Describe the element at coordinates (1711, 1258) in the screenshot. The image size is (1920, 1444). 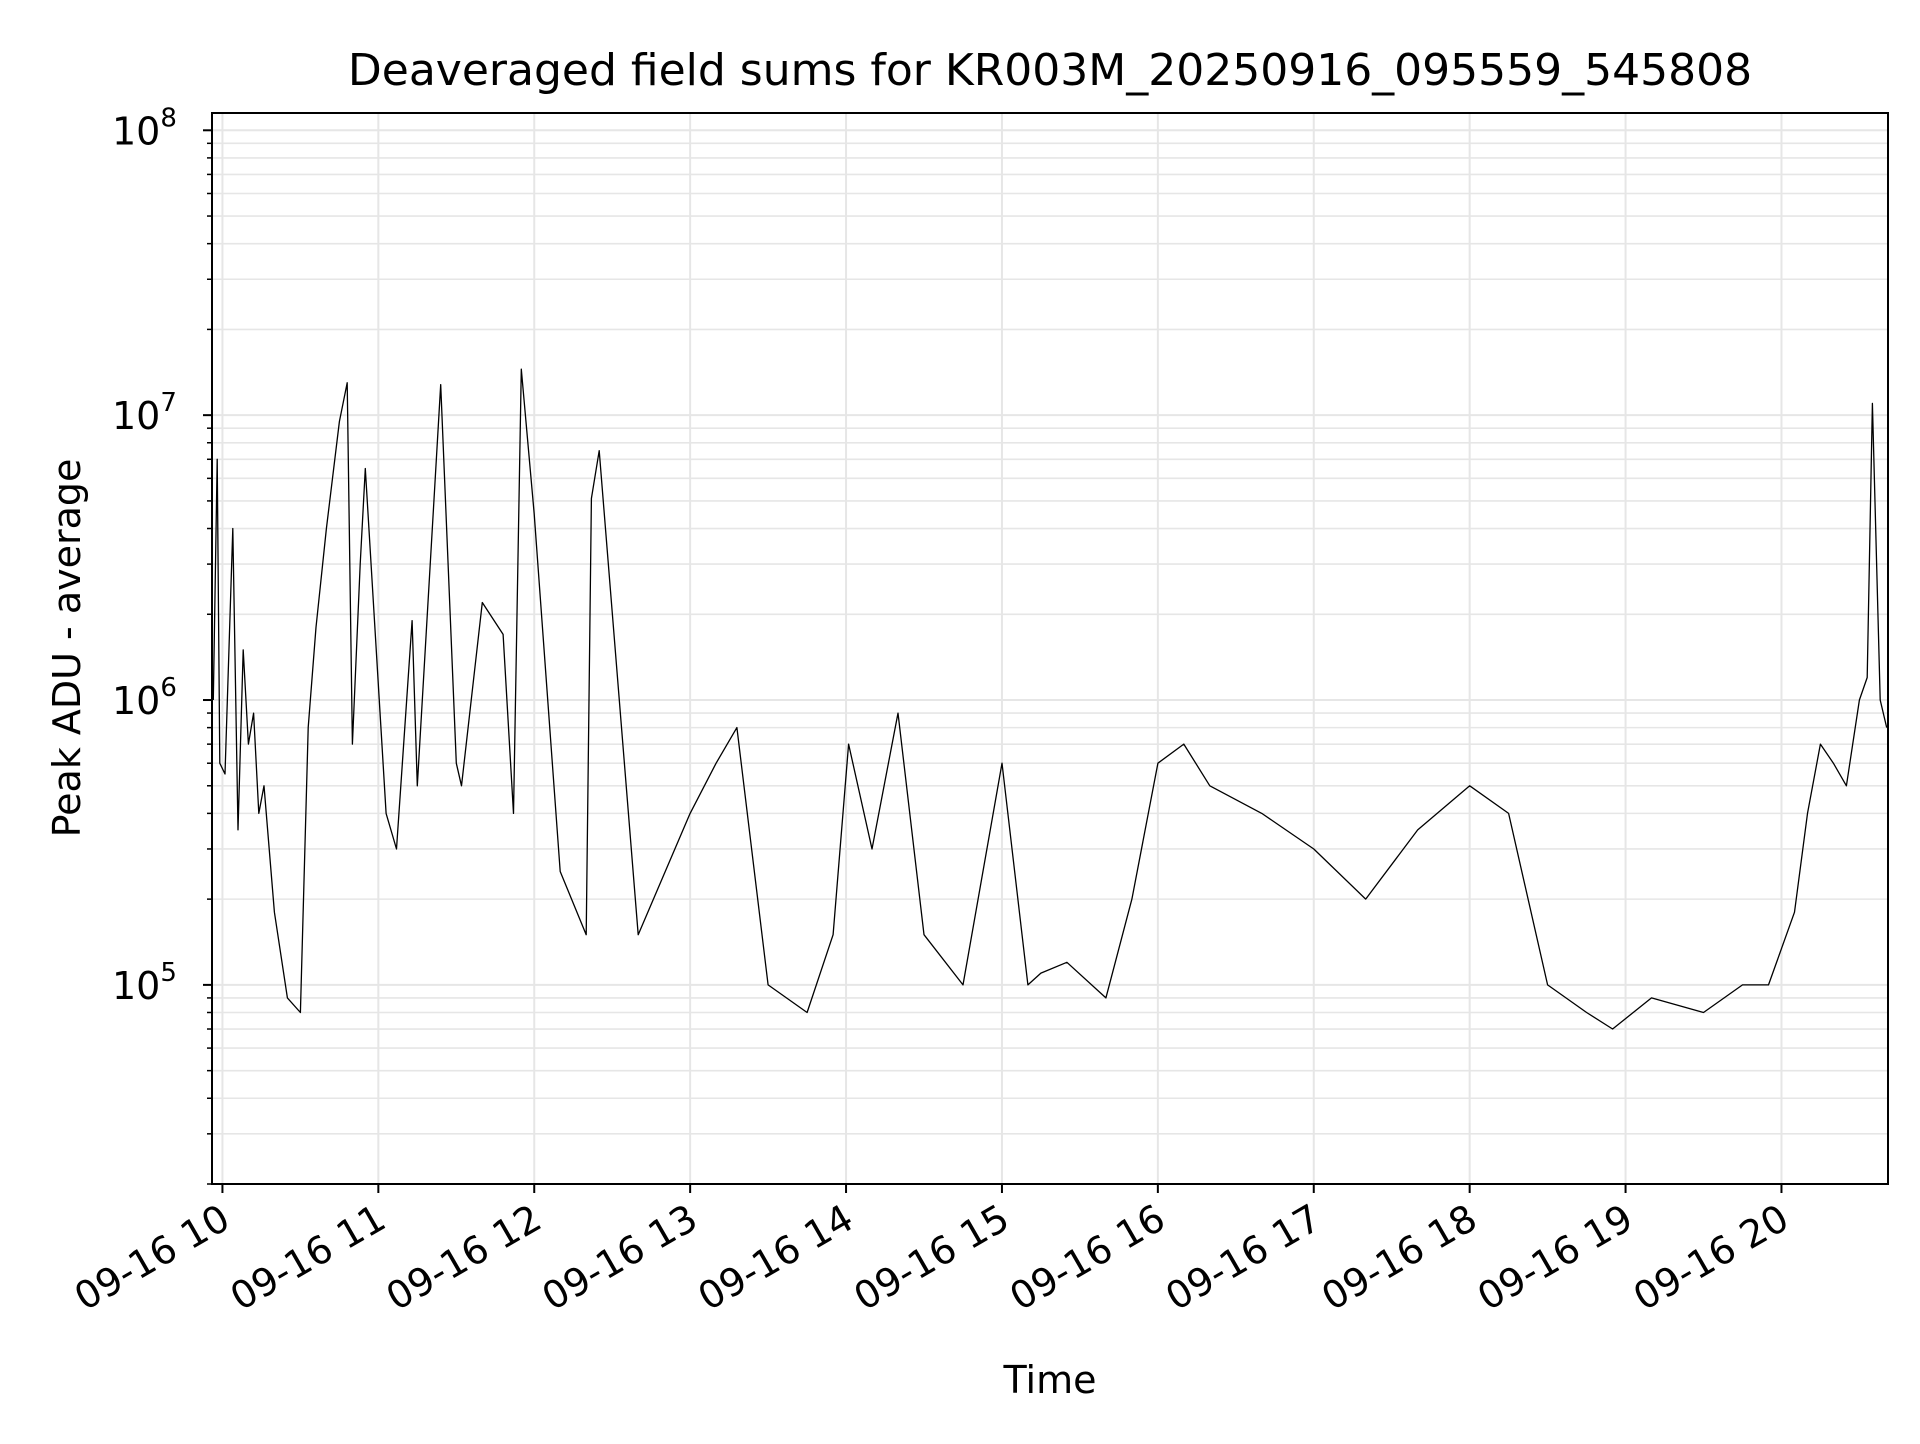
I see `x-tick-label: 09-16 20` at that location.